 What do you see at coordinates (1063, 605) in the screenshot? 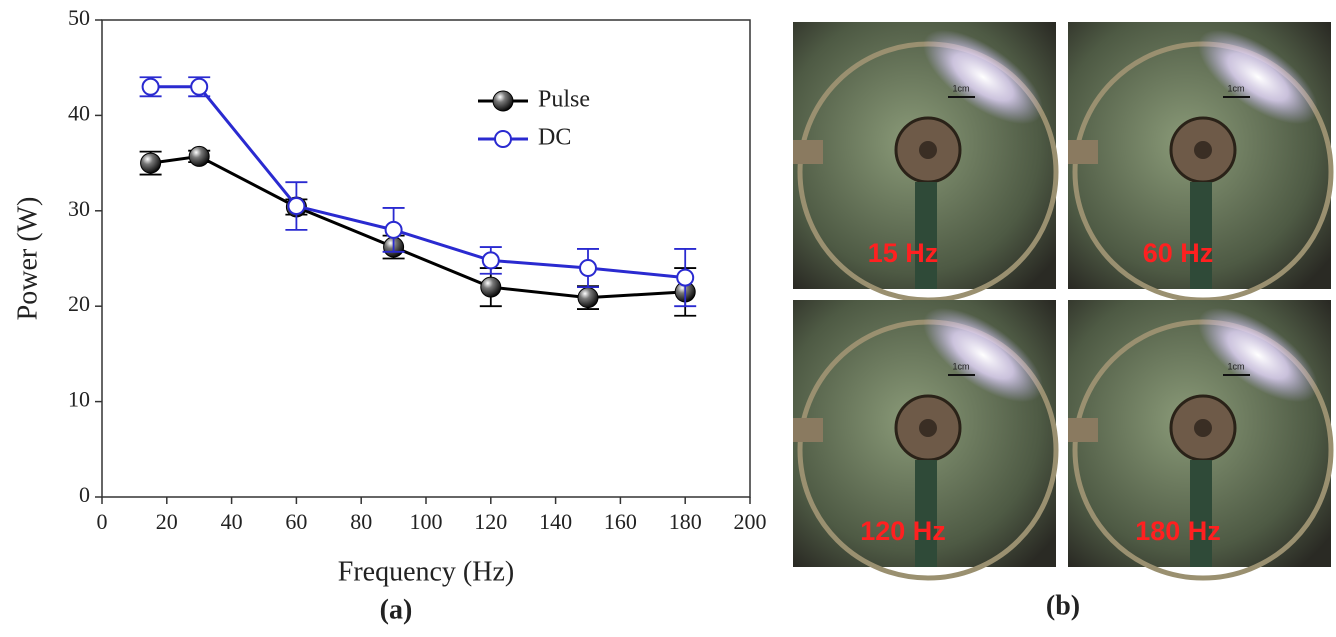
I see `panel-label: (b)` at bounding box center [1063, 605].